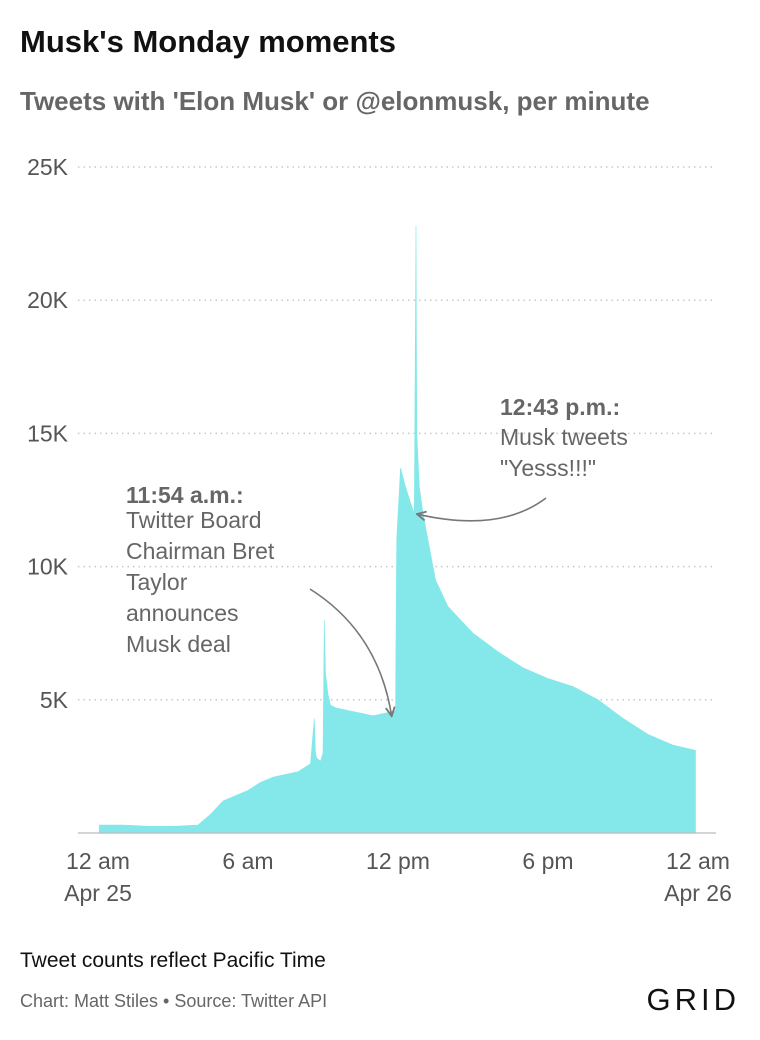  What do you see at coordinates (174, 1001) in the screenshot?
I see `source-credit: Chart: Matt Stiles • Source: Twitter API` at bounding box center [174, 1001].